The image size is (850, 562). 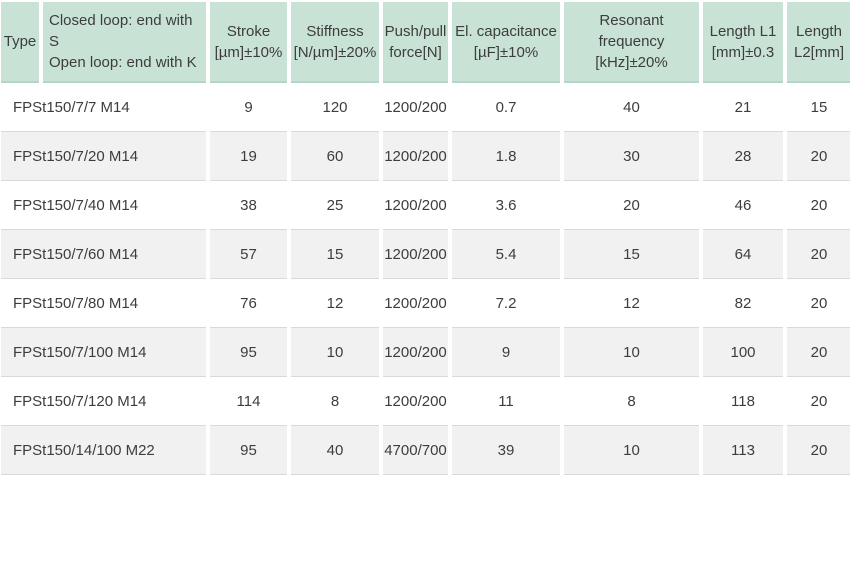 What do you see at coordinates (335, 303) in the screenshot?
I see `cell-stiffness: 12` at bounding box center [335, 303].